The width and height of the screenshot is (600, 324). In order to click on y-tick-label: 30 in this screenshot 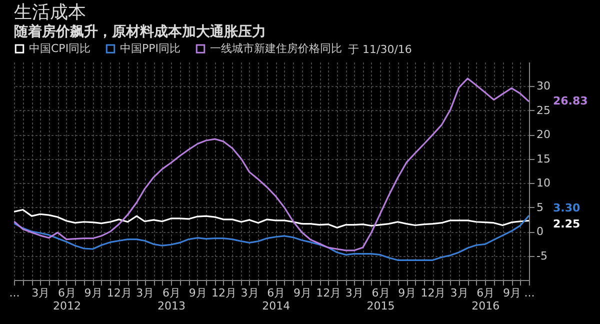, I will do `click(543, 86)`.